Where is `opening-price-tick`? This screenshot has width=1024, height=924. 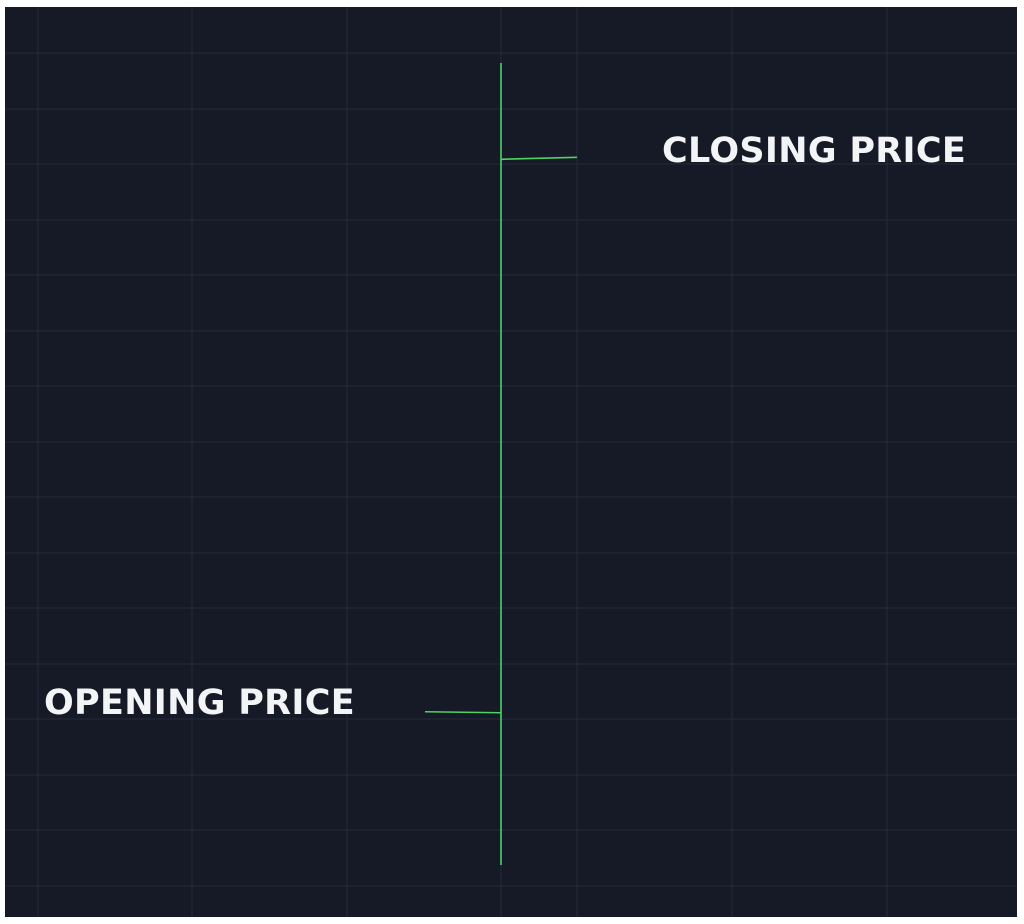
opening-price-tick is located at coordinates (463, 712).